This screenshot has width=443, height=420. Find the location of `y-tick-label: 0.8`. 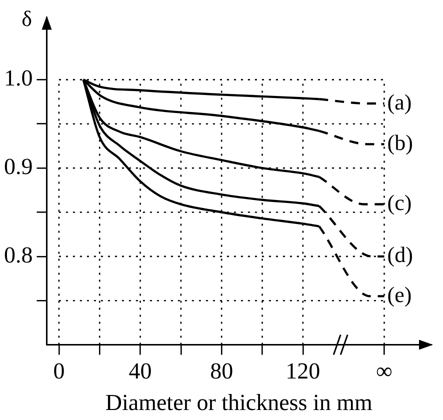

y-tick-label: 0.8 is located at coordinates (18, 255).